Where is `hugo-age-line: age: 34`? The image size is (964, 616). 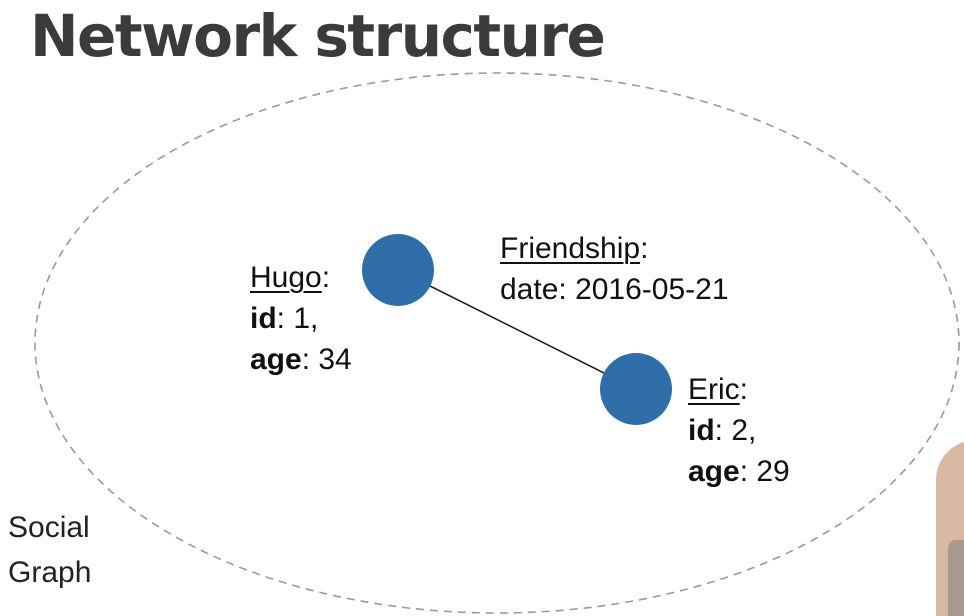
hugo-age-line: age: 34 is located at coordinates (301, 359).